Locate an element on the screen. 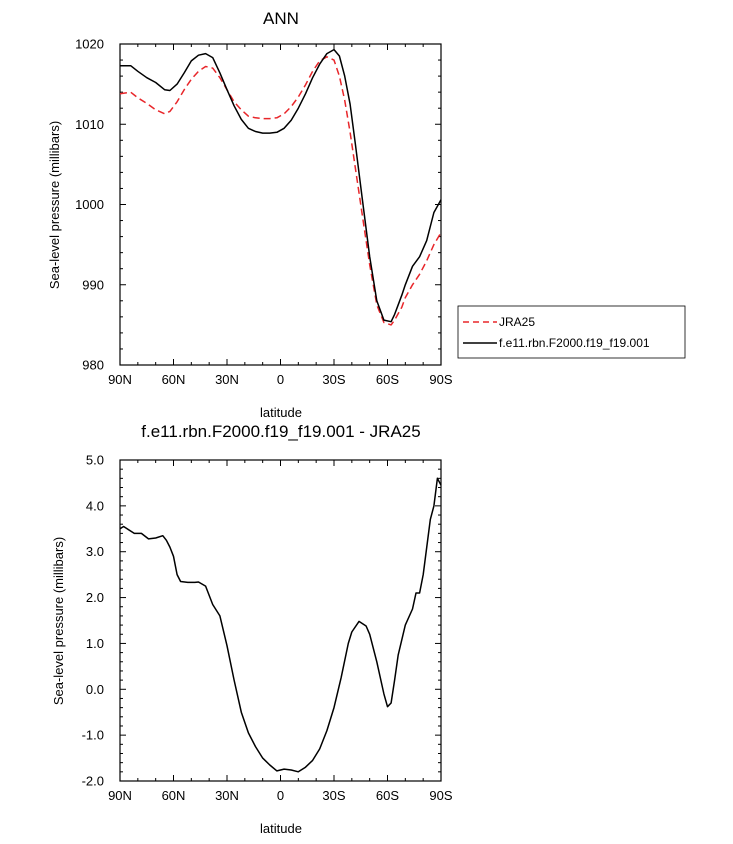 The image size is (733, 844). y-tick-label: 0.0 is located at coordinates (95, 689).